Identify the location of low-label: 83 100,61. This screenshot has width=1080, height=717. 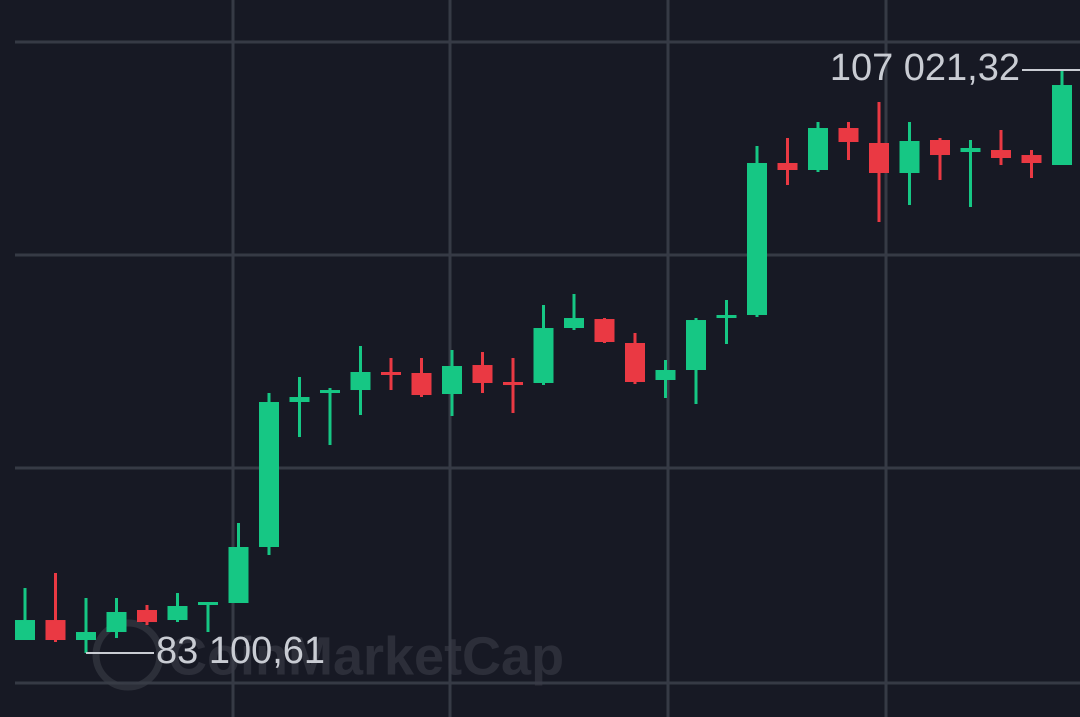
(240, 651).